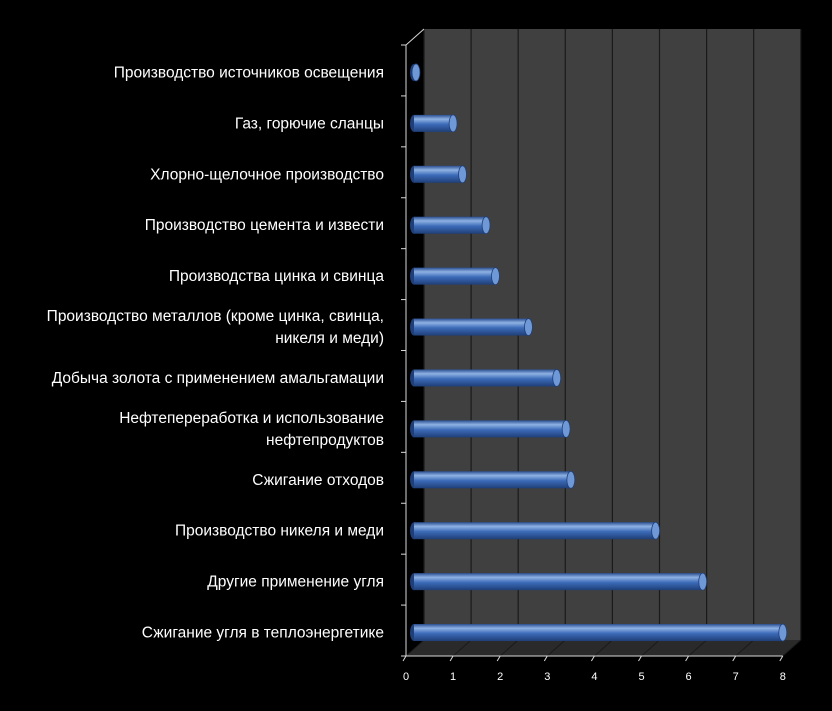 This screenshot has height=711, width=832. What do you see at coordinates (263, 633) in the screenshot?
I see `category-label: Сжигание угля в теплоэнергетике` at bounding box center [263, 633].